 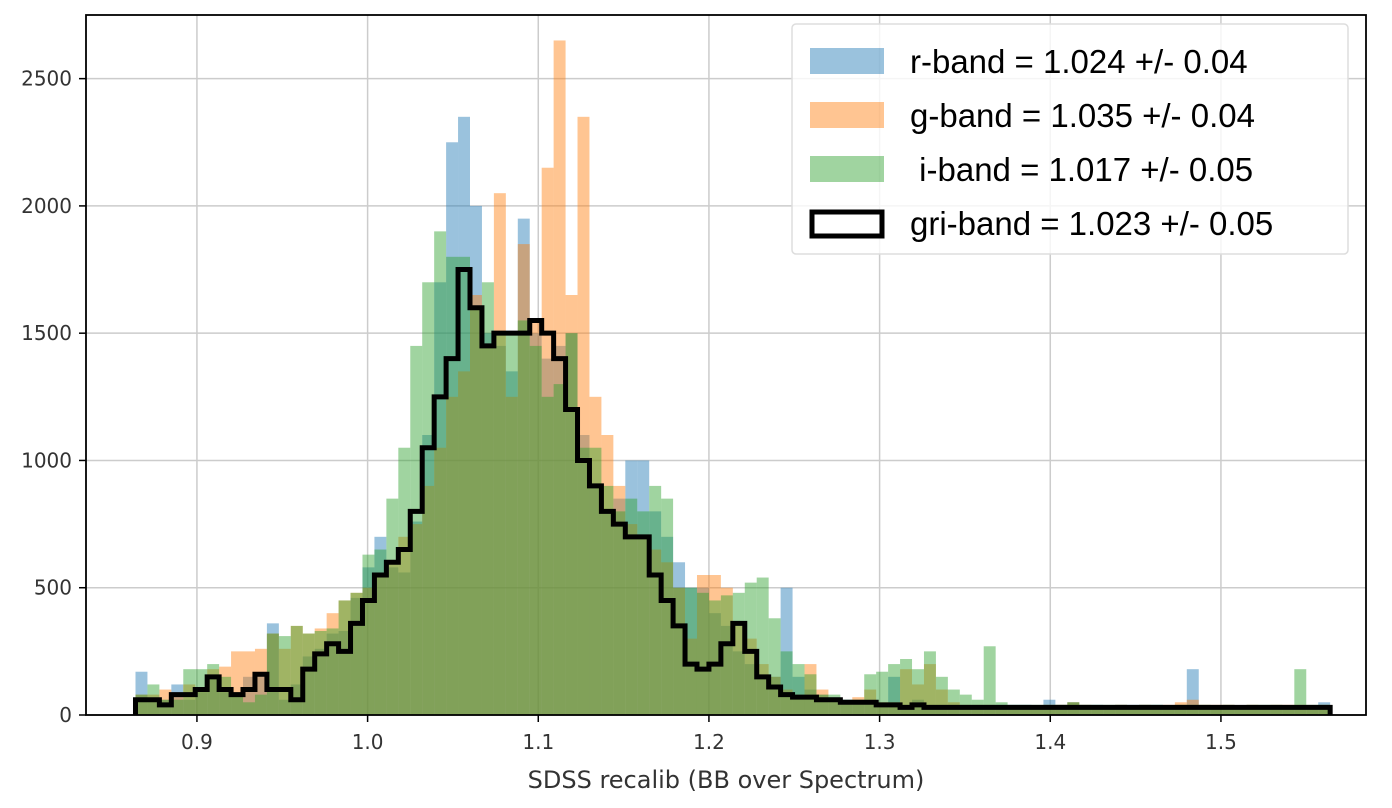 What do you see at coordinates (1050, 742) in the screenshot?
I see `x-tick-label: 1.4` at bounding box center [1050, 742].